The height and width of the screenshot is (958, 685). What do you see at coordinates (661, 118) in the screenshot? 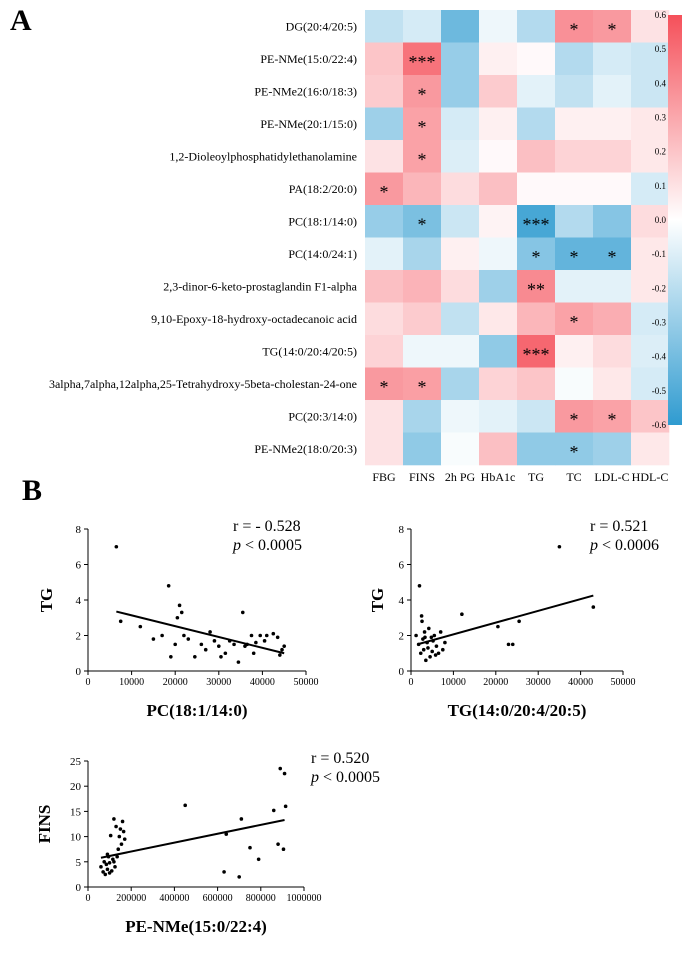
I see `colorbar-tick-label: 0.3` at bounding box center [661, 118].